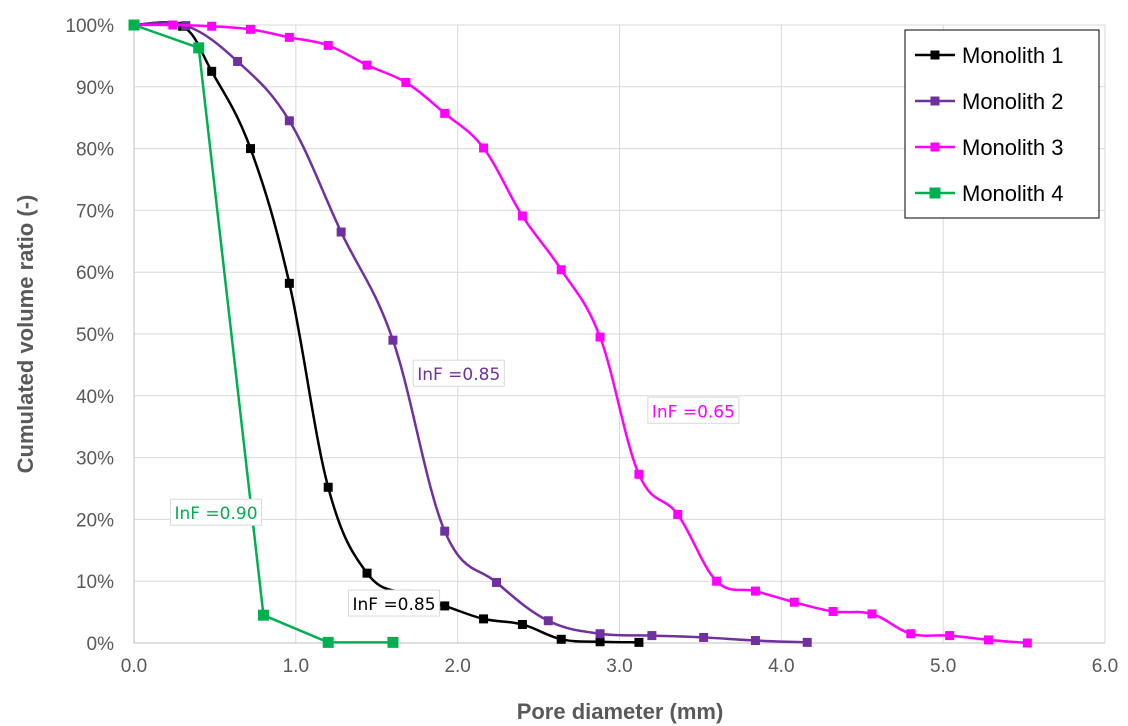 Image resolution: width=1128 pixels, height=726 pixels. I want to click on x-tick-label: 3.0, so click(619, 666).